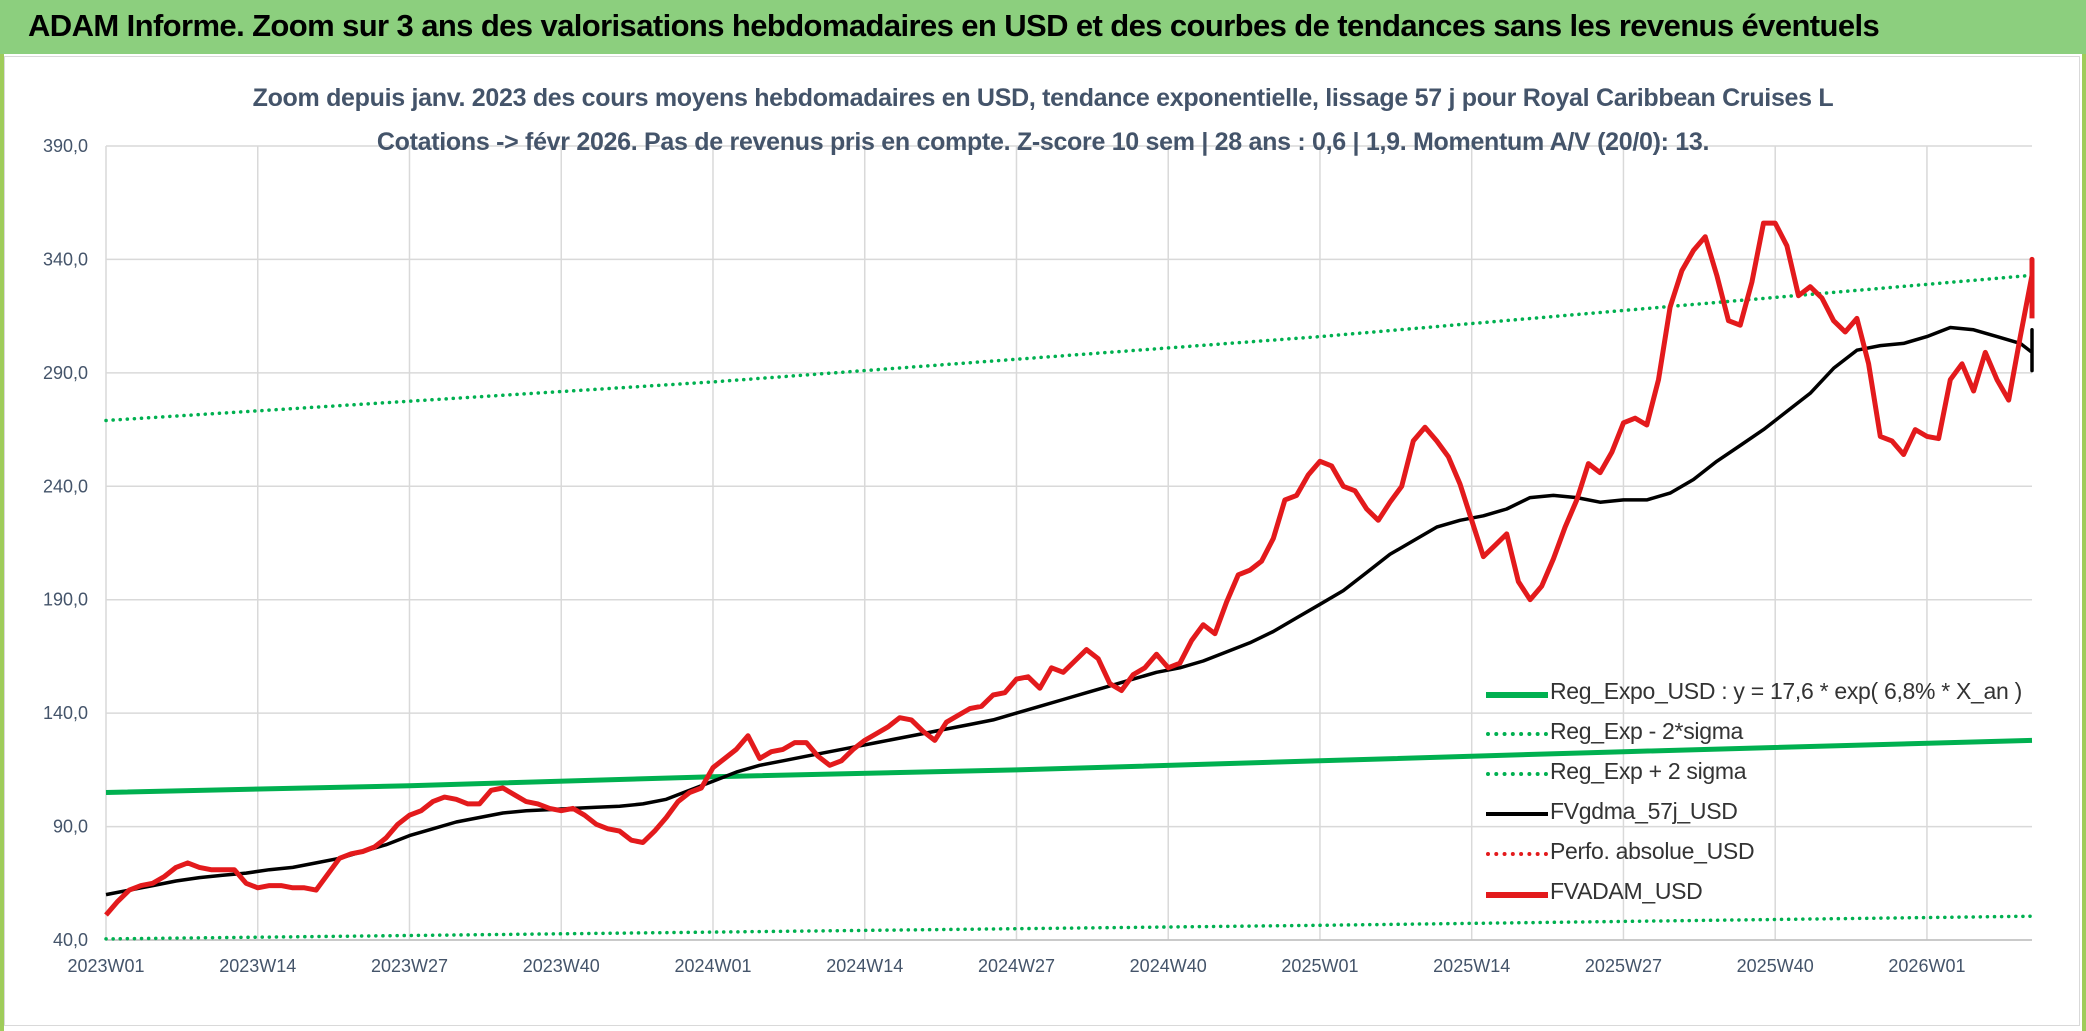 Image resolution: width=2086 pixels, height=1031 pixels. I want to click on y-axis-ticks: 40,0 90,0 140,0 190,0 240,0 290,0 340,0 390,0, so click(65, 543).